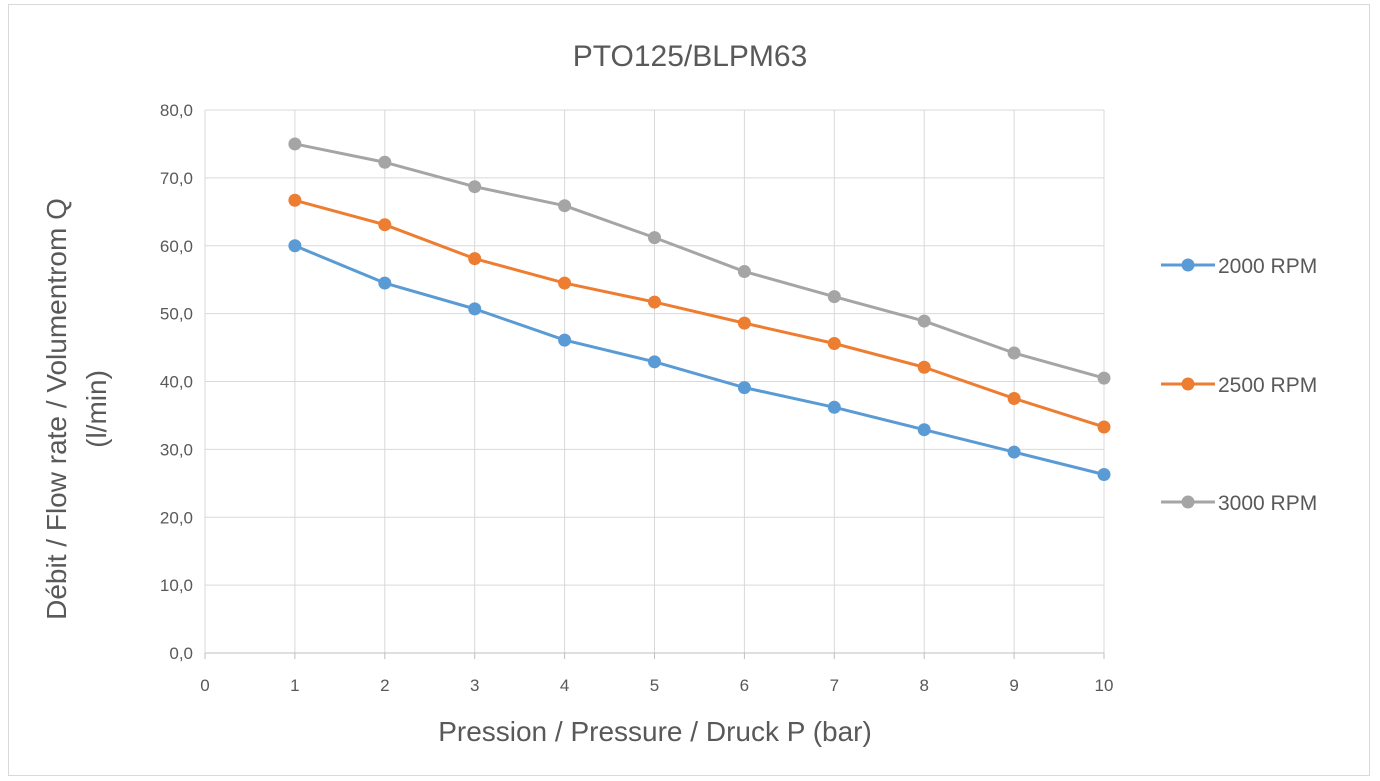  What do you see at coordinates (176, 517) in the screenshot?
I see `y-tick-label: 20,0` at bounding box center [176, 517].